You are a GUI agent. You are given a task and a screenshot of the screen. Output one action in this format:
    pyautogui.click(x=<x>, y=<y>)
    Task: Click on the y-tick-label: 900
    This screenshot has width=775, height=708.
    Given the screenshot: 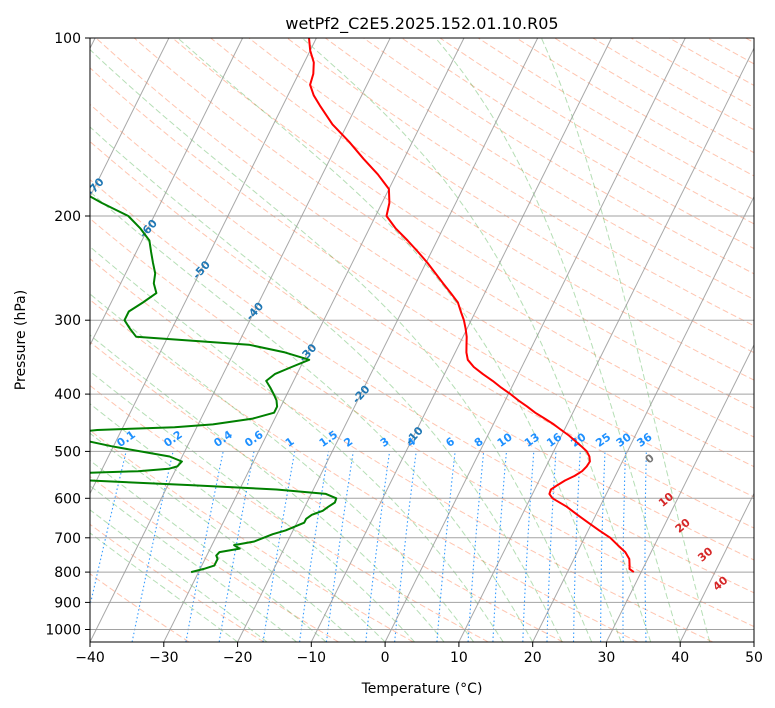 What is the action you would take?
    pyautogui.click(x=67, y=603)
    